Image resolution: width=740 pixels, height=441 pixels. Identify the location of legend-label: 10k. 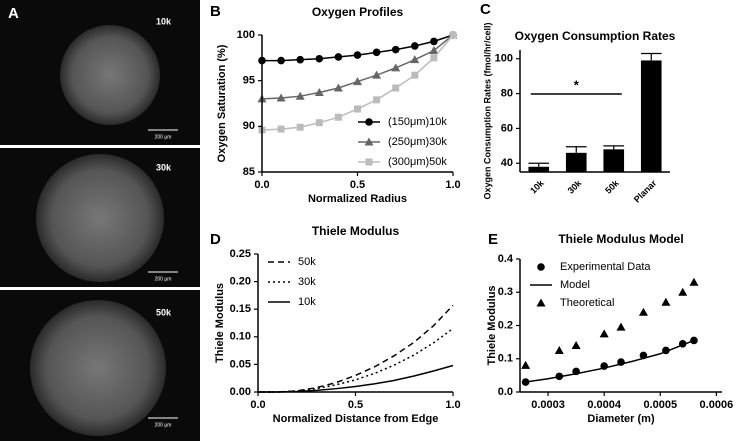
(307, 302).